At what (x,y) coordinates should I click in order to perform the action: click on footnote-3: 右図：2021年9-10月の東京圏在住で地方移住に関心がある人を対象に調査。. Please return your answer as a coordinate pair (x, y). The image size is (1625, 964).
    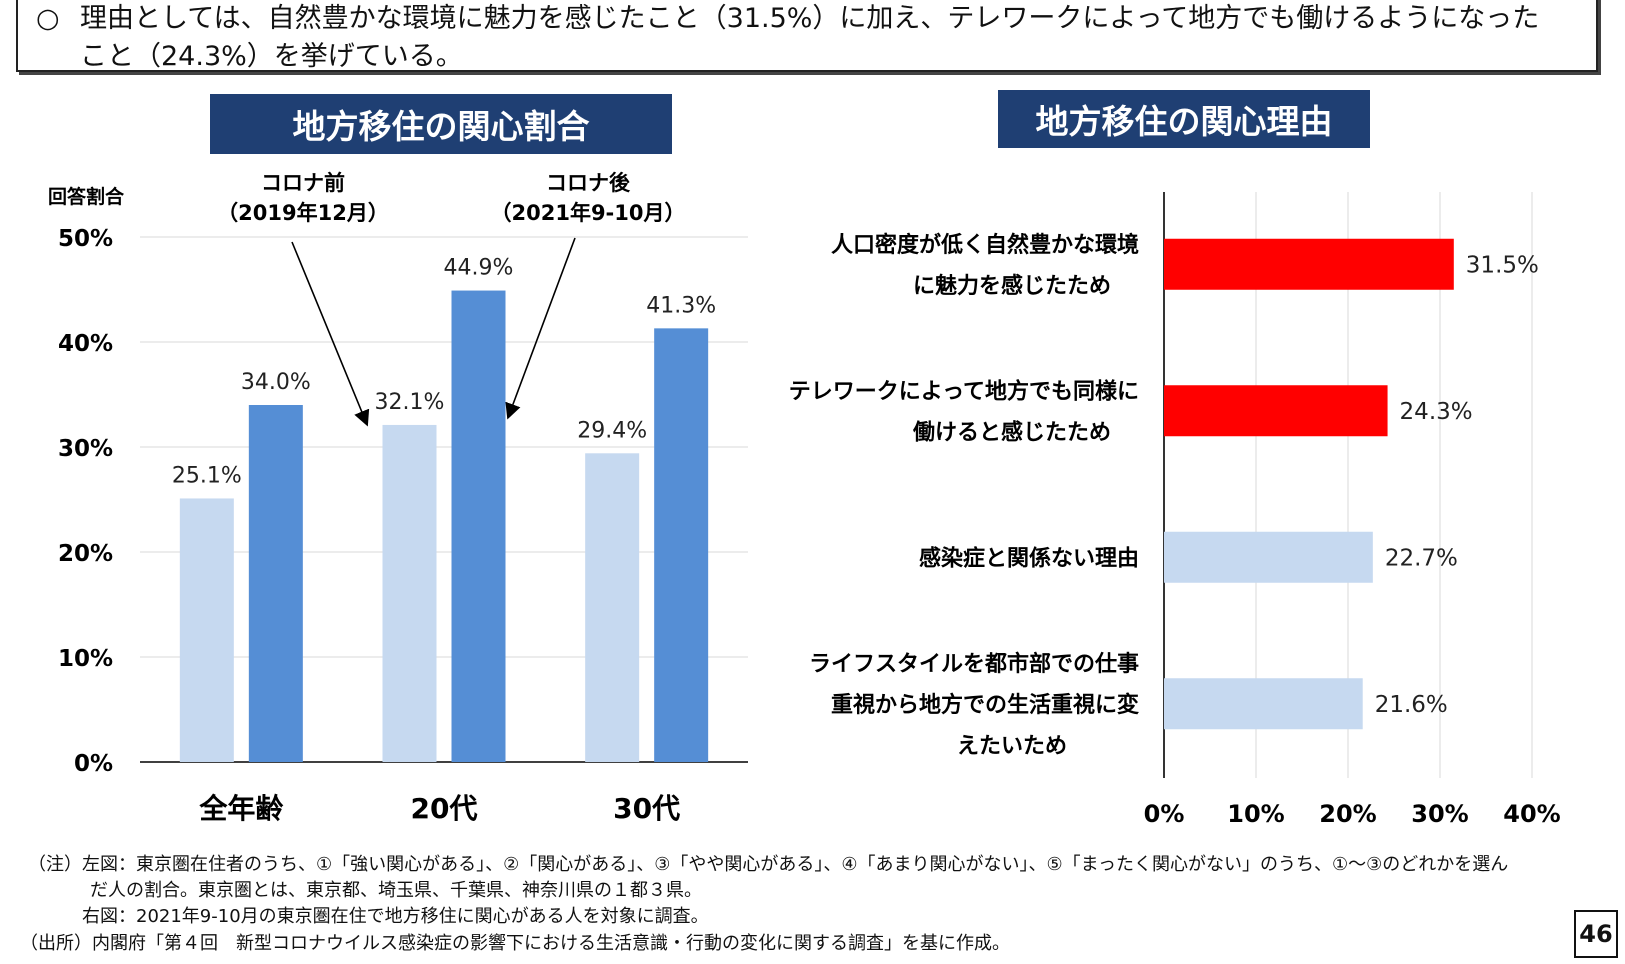
    Looking at the image, I should click on (395, 916).